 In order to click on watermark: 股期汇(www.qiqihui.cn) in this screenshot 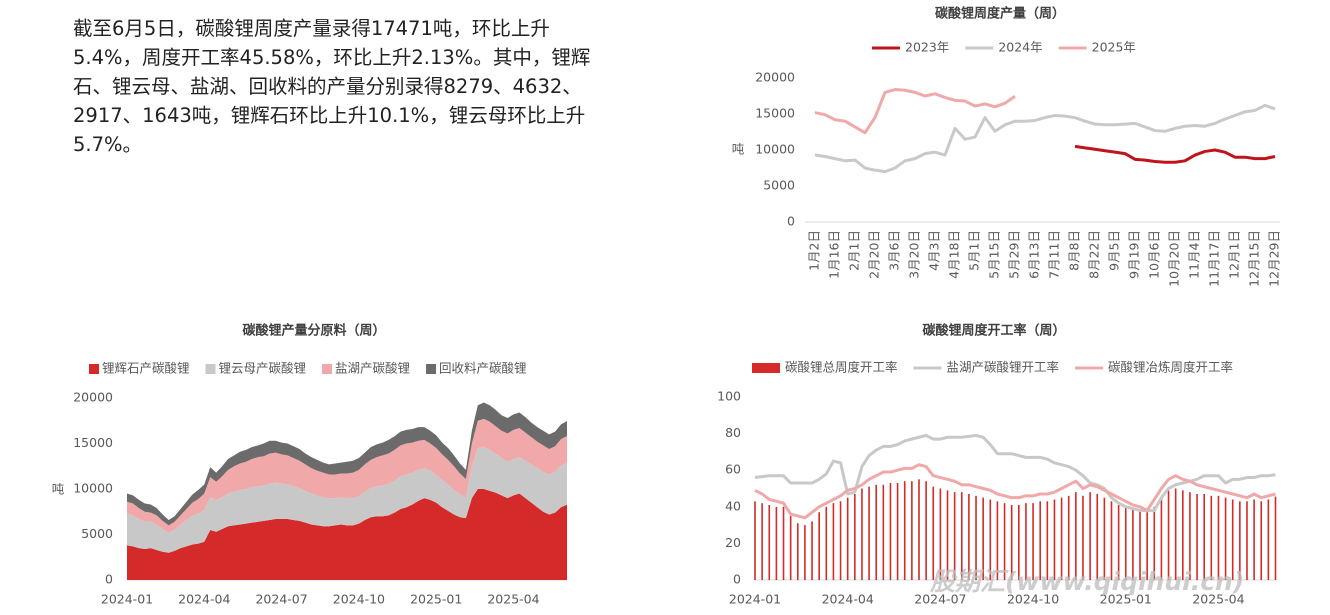, I will do `click(1086, 581)`.